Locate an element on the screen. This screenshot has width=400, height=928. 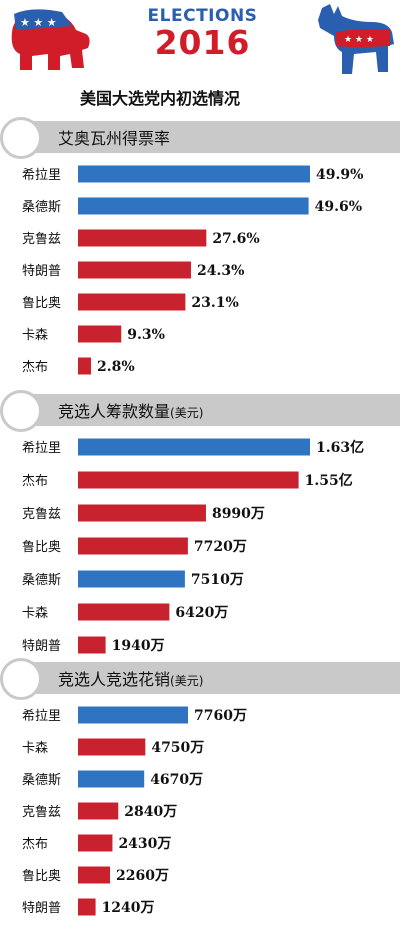
value-label: 27.6% is located at coordinates (235, 239).